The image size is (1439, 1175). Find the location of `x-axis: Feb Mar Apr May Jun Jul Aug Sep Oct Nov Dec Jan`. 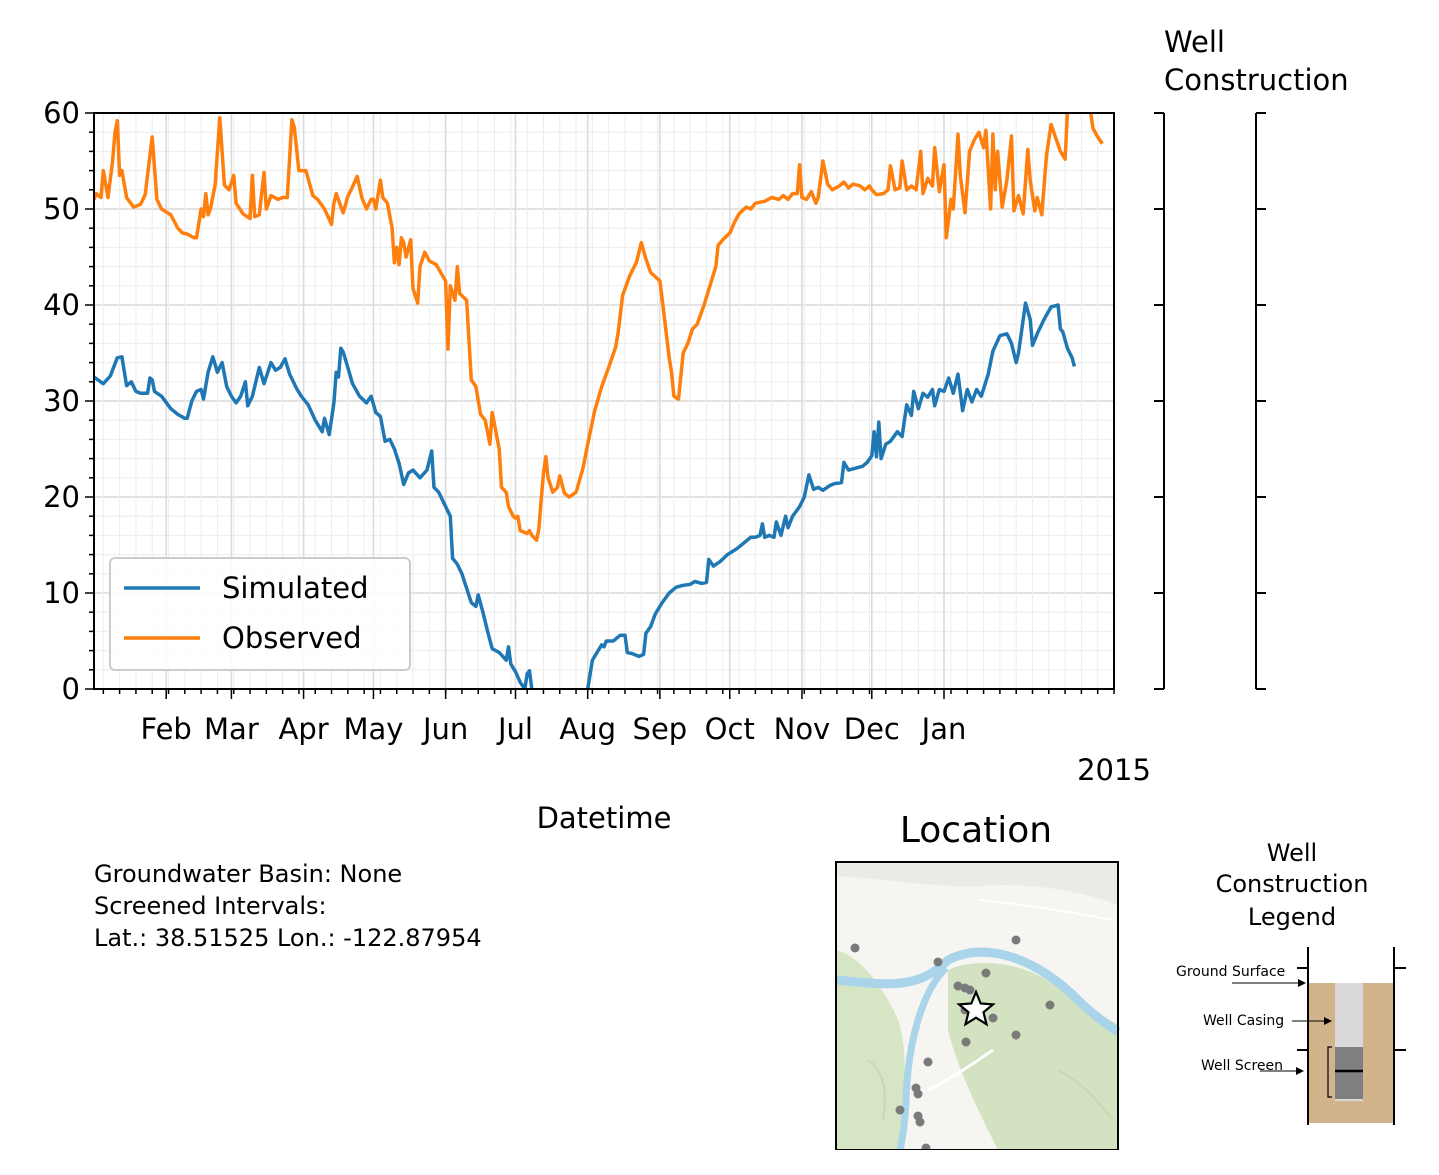

x-axis: Feb Mar Apr May Jun Jul Aug Sep Oct Nov Dec Jan is located at coordinates (608, 717).